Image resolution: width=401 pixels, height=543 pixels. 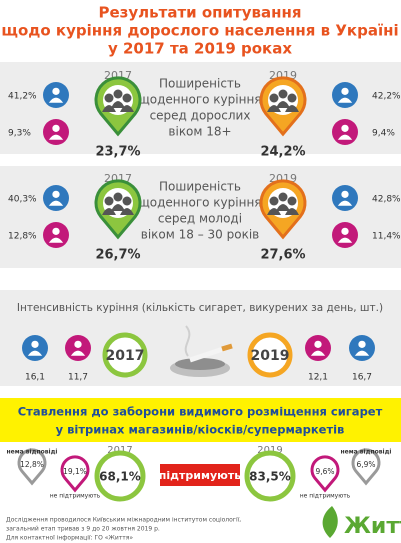 What do you see at coordinates (200, 235) in the screenshot?
I see `description: віком 18 – 30 років` at bounding box center [200, 235].